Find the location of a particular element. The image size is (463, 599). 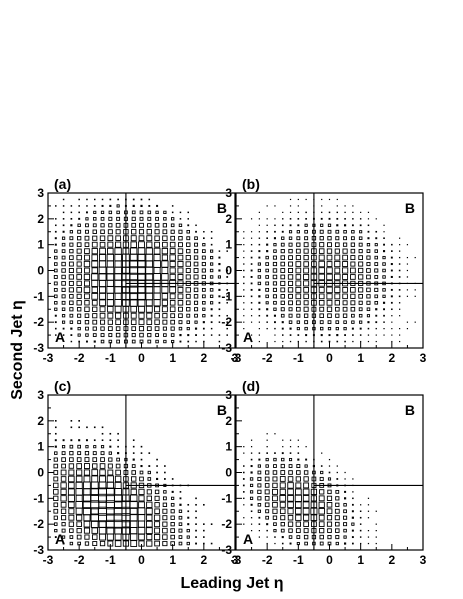

x-tick-label: 1 is located at coordinates (360, 560).